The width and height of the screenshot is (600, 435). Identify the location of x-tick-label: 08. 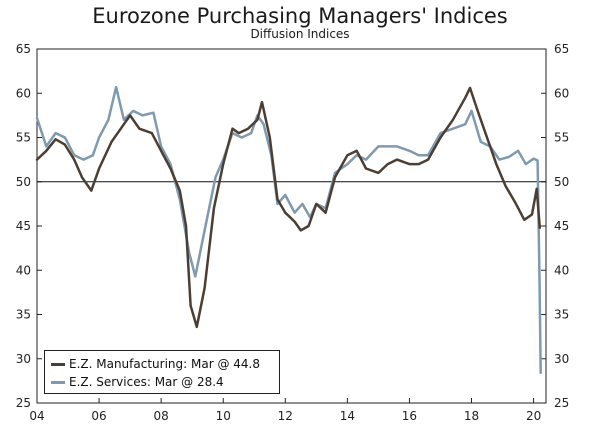
(161, 416).